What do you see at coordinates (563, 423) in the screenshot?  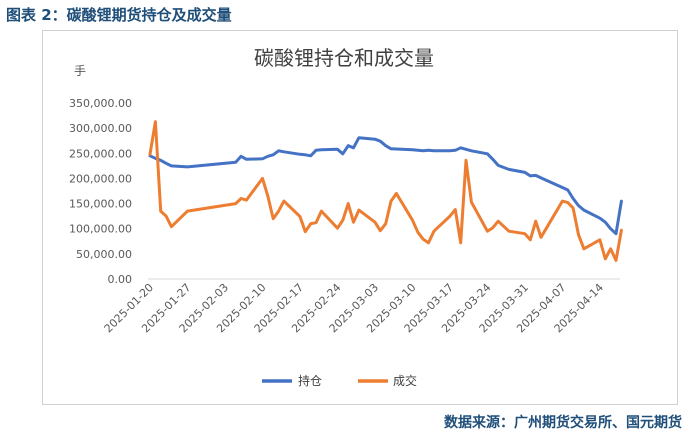 I see `data-source: 数据来源：广州期货交易所、国元期货` at bounding box center [563, 423].